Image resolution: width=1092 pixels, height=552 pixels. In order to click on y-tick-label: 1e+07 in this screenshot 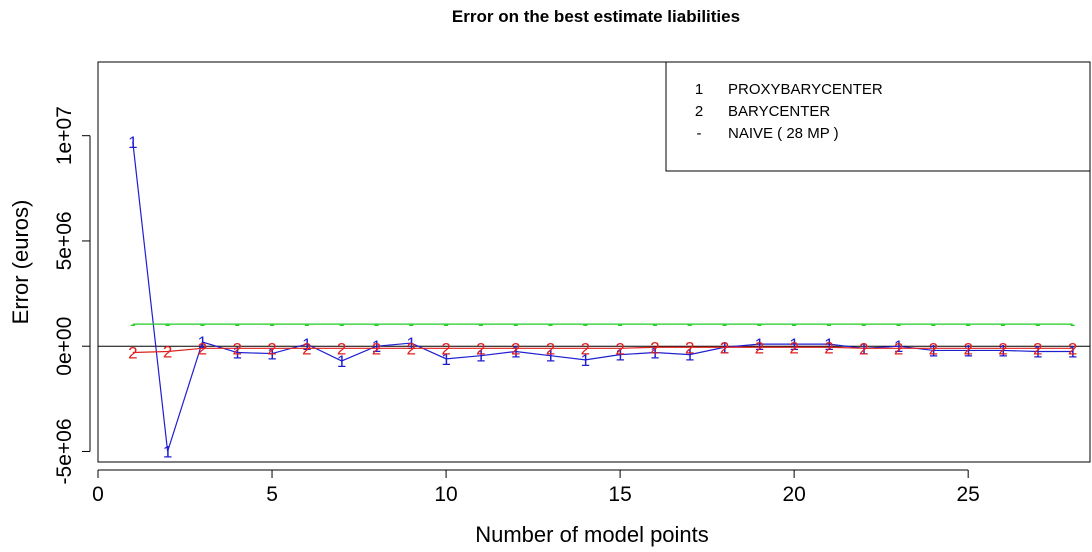, I will do `click(64, 135)`.